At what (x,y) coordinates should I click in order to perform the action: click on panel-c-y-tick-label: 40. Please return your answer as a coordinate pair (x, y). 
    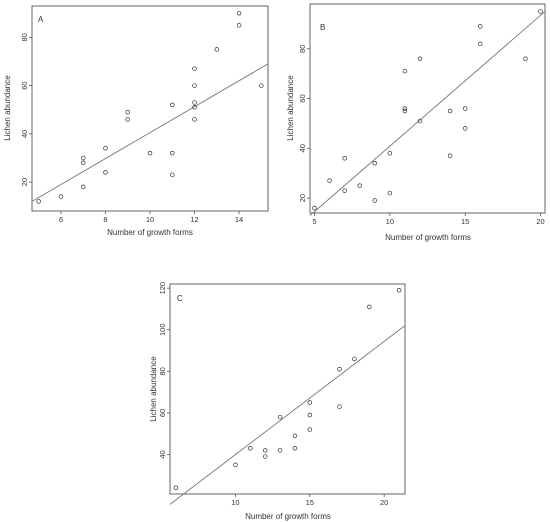
    Looking at the image, I should click on (162, 454).